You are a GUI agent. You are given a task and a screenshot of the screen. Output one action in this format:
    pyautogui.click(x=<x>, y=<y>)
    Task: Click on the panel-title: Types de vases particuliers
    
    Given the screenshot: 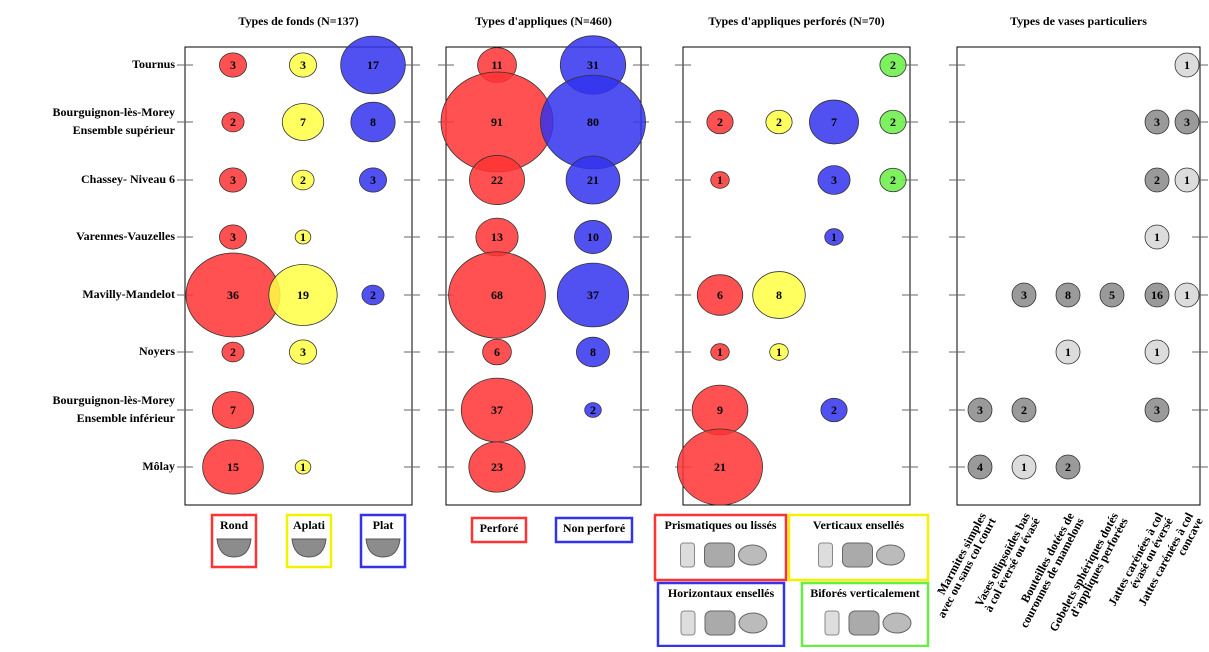 What is the action you would take?
    pyautogui.click(x=1078, y=21)
    